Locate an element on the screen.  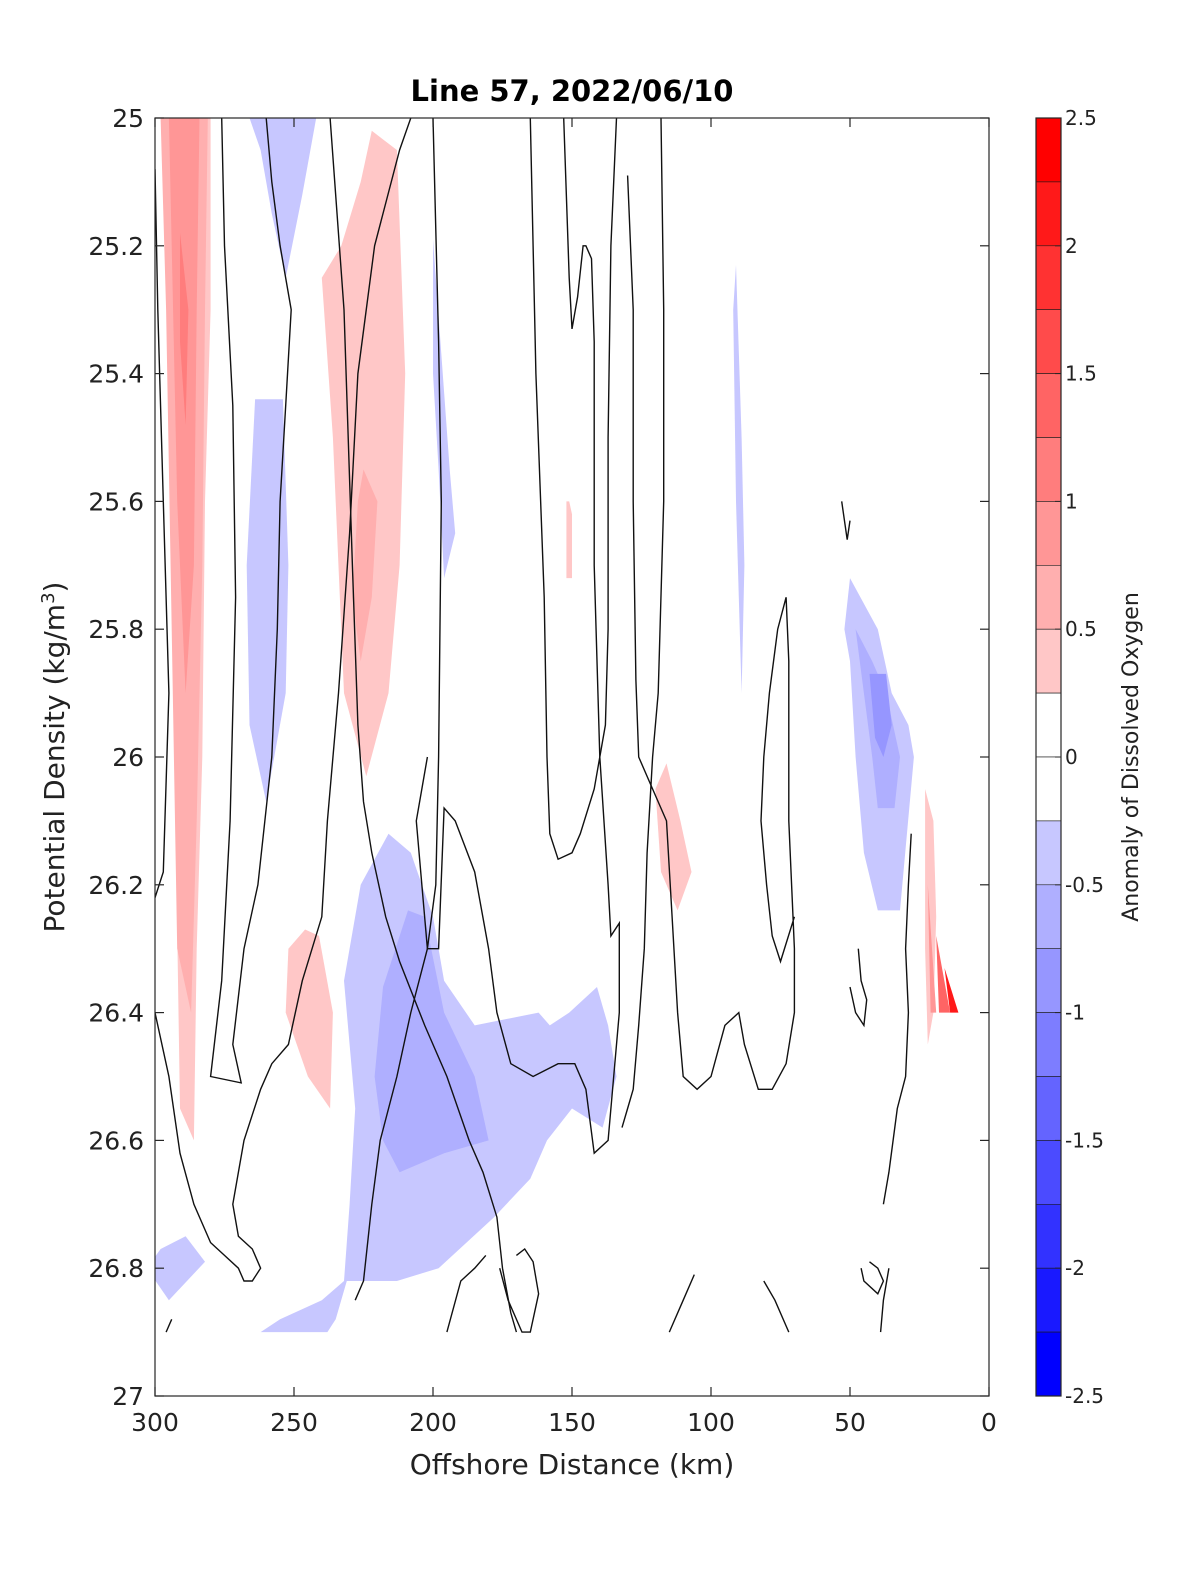
x-tick-label: 0 is located at coordinates (989, 1422).